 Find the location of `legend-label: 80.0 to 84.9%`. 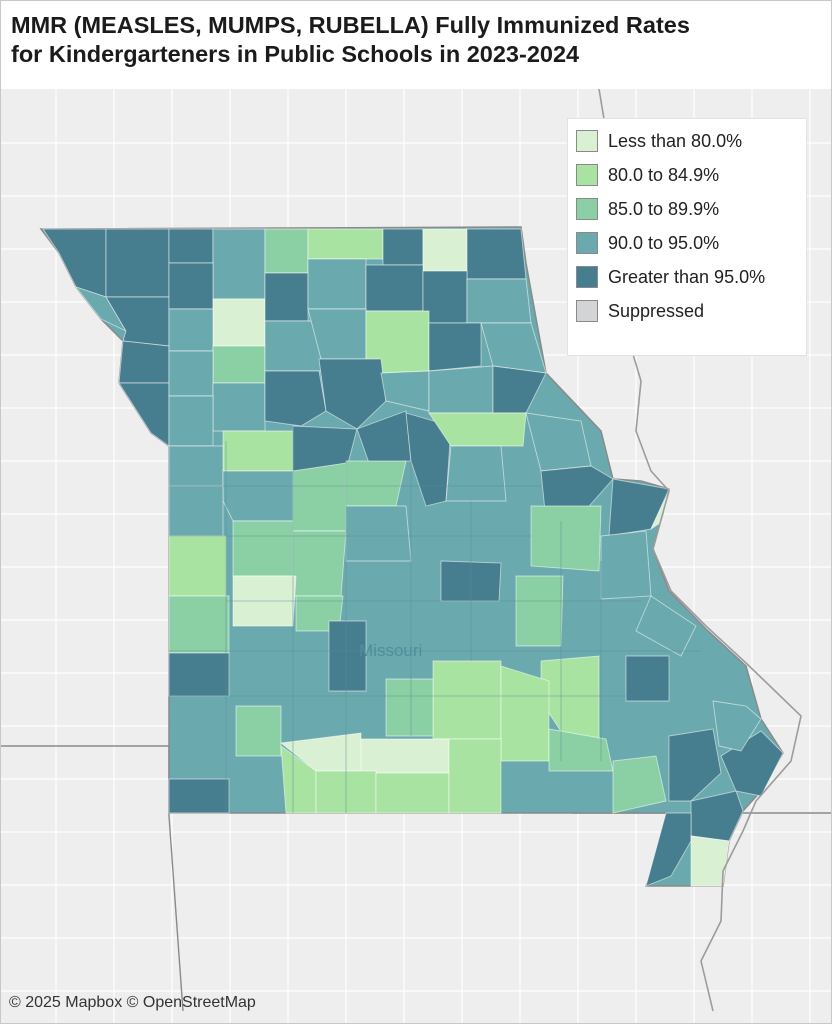

legend-label: 80.0 to 84.9% is located at coordinates (664, 174).